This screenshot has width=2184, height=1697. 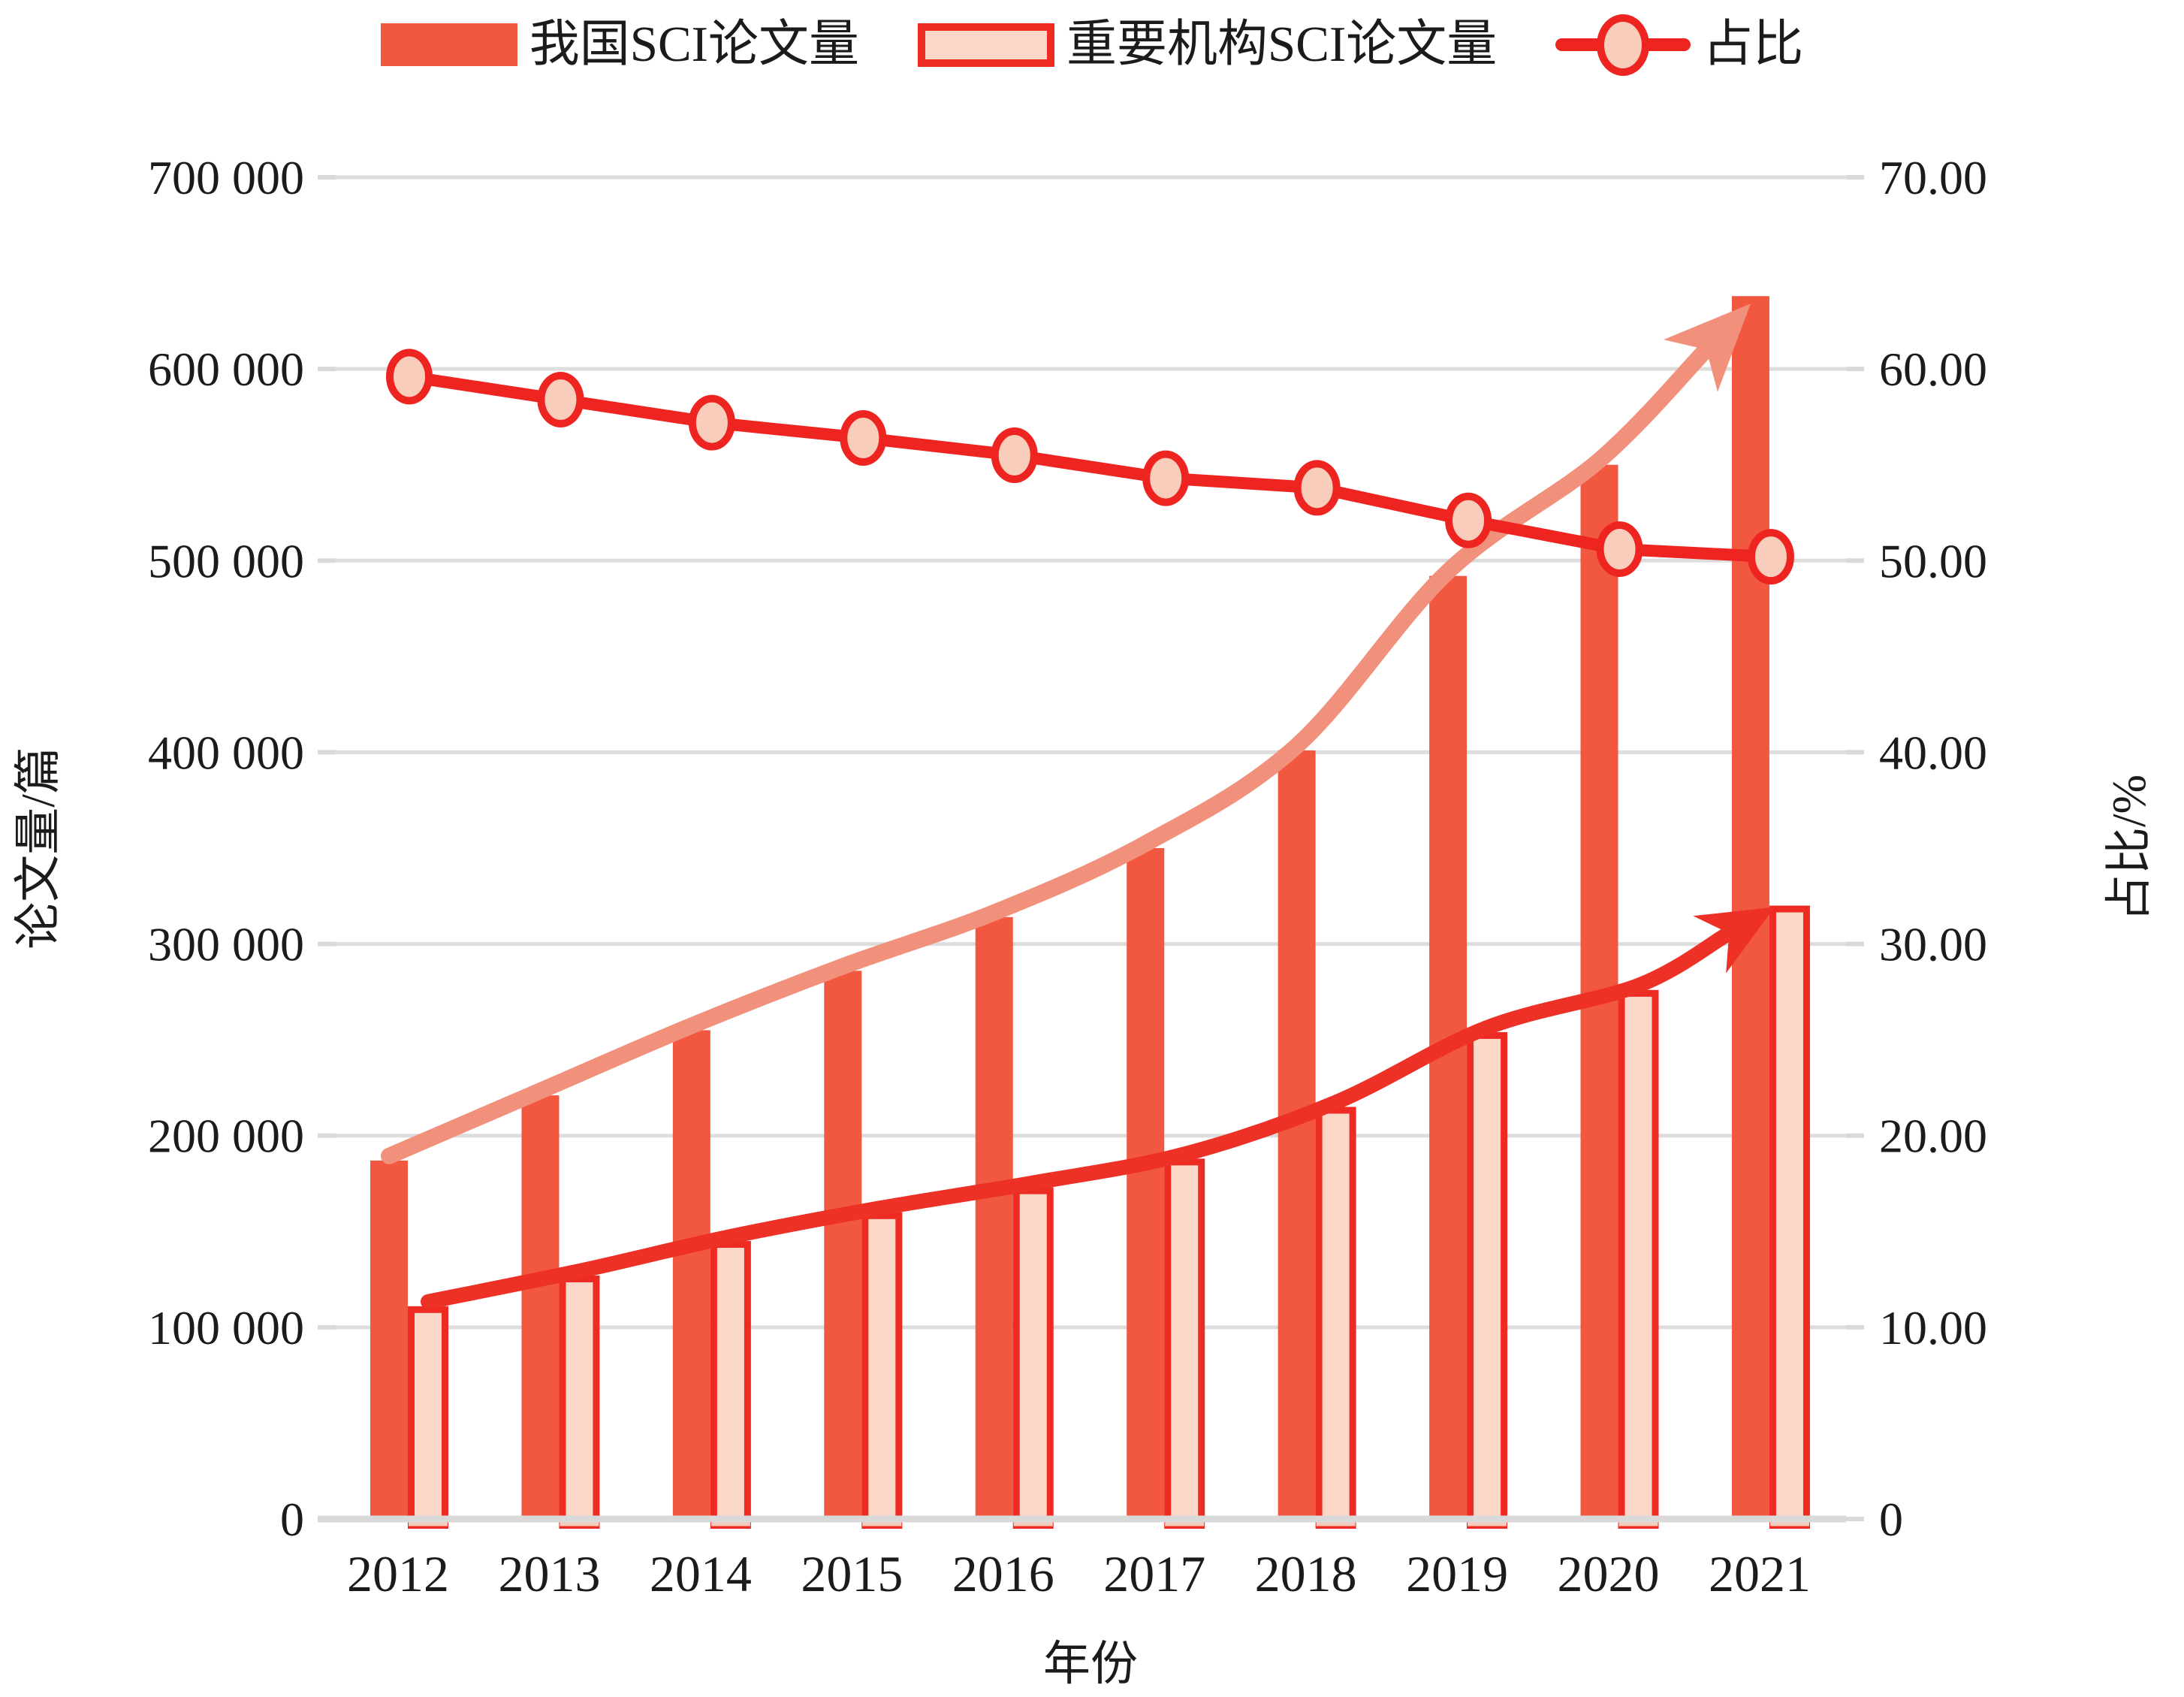 I want to click on x-tick-label-2019: 2019, so click(x=1457, y=1573).